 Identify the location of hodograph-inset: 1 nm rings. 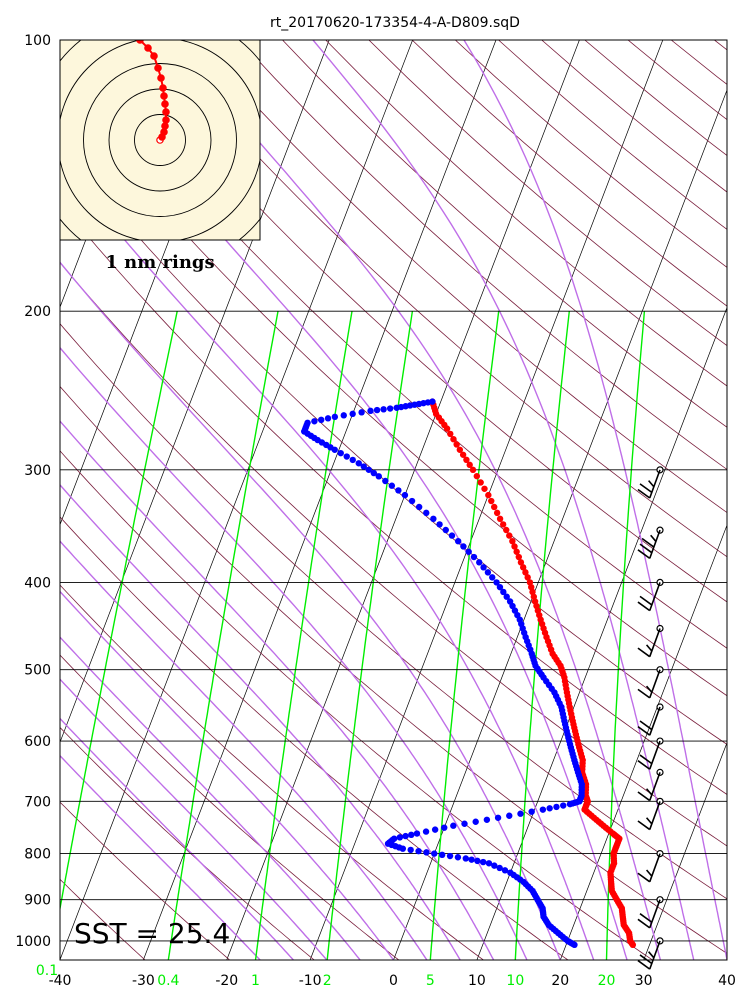
(160, 156).